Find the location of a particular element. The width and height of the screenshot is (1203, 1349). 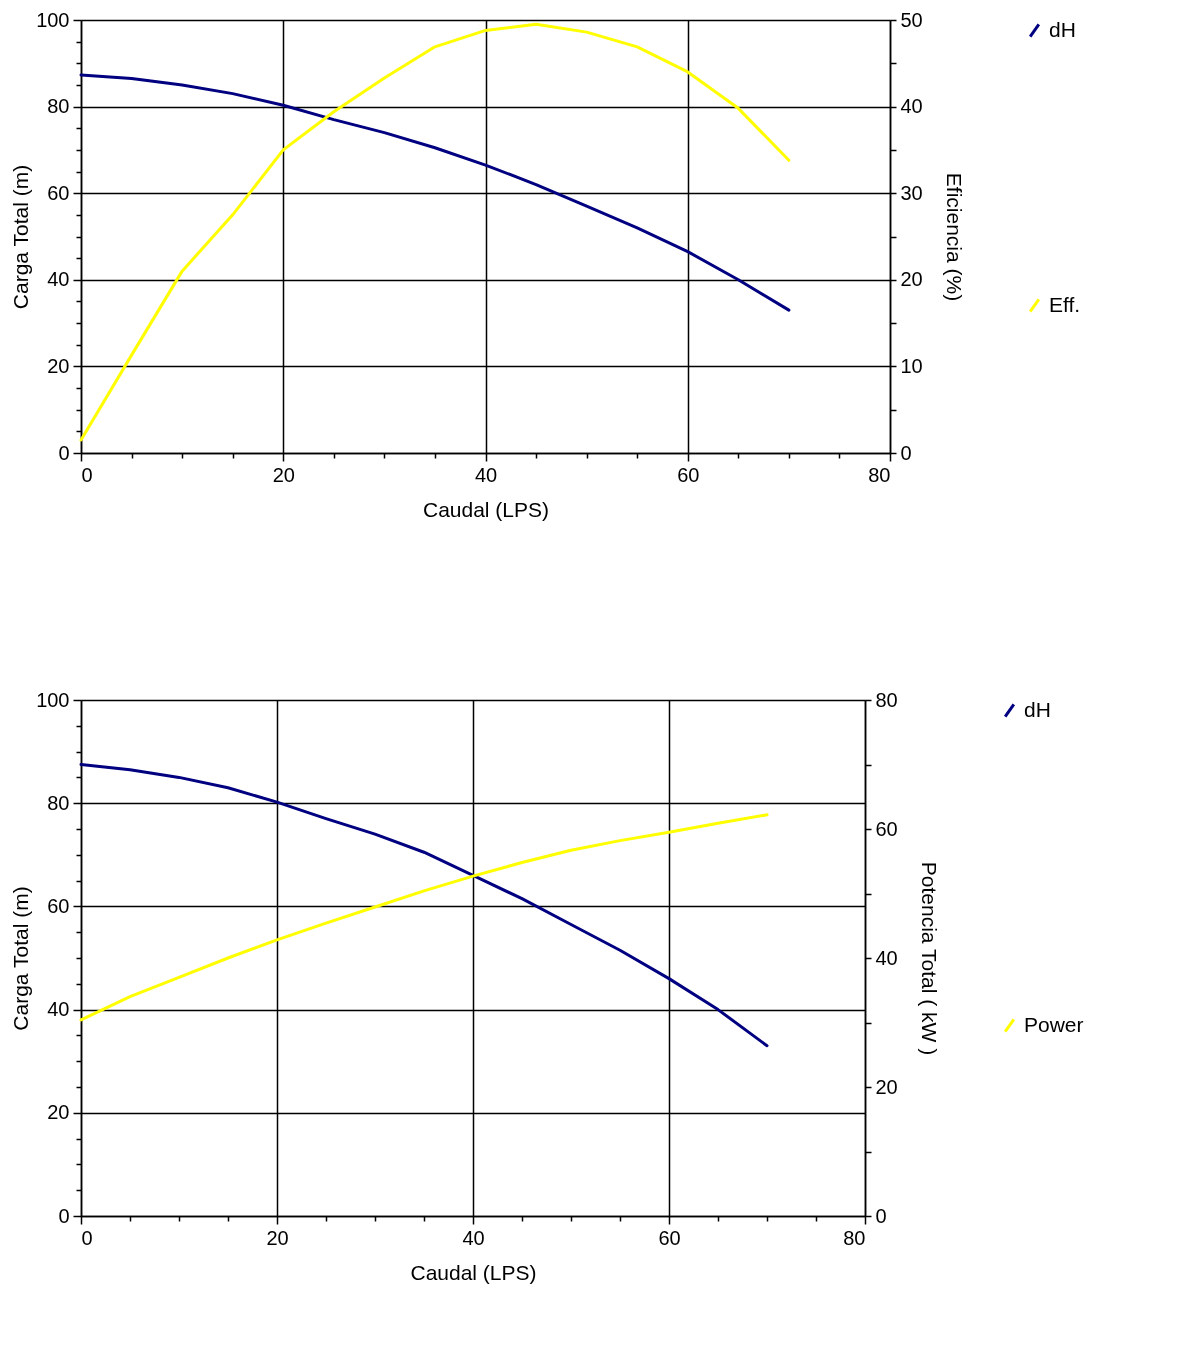

y2-tick-label: 30 is located at coordinates (911, 192).